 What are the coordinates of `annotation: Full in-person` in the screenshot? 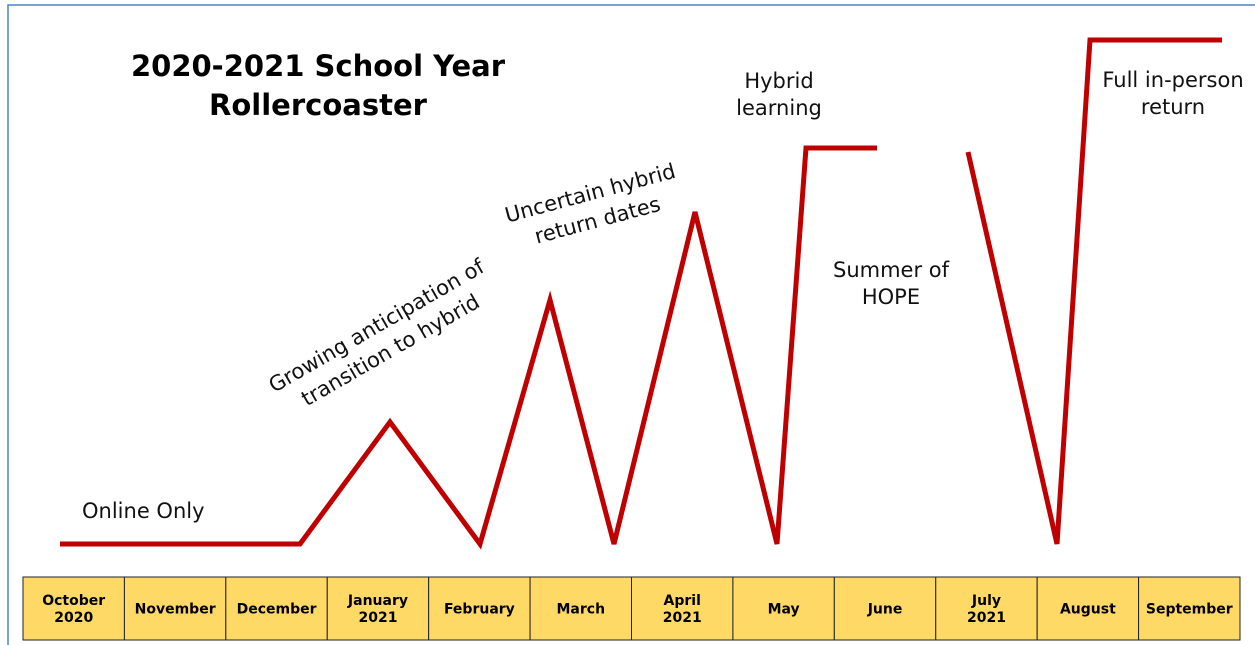 It's located at (1172, 80).